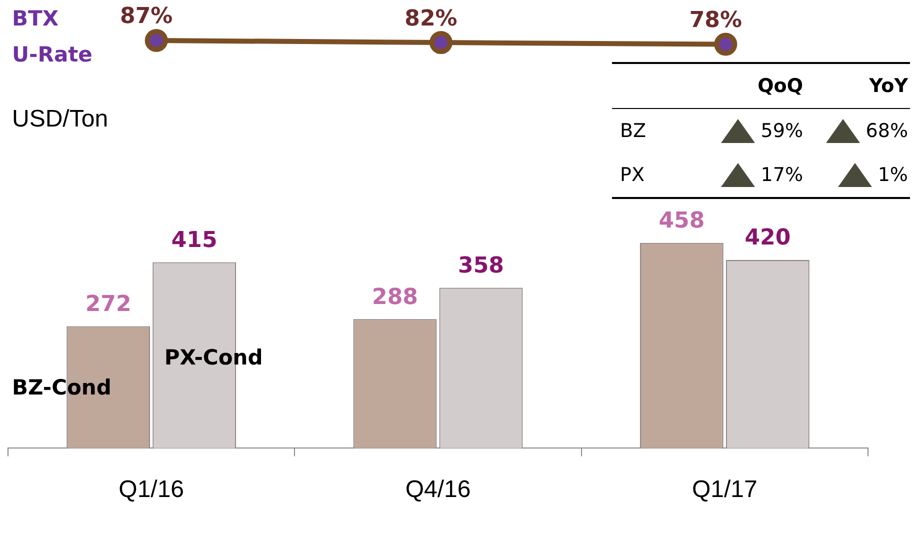 The width and height of the screenshot is (913, 533). Describe the element at coordinates (438, 490) in the screenshot. I see `x-tick-label: Q4/16` at that location.